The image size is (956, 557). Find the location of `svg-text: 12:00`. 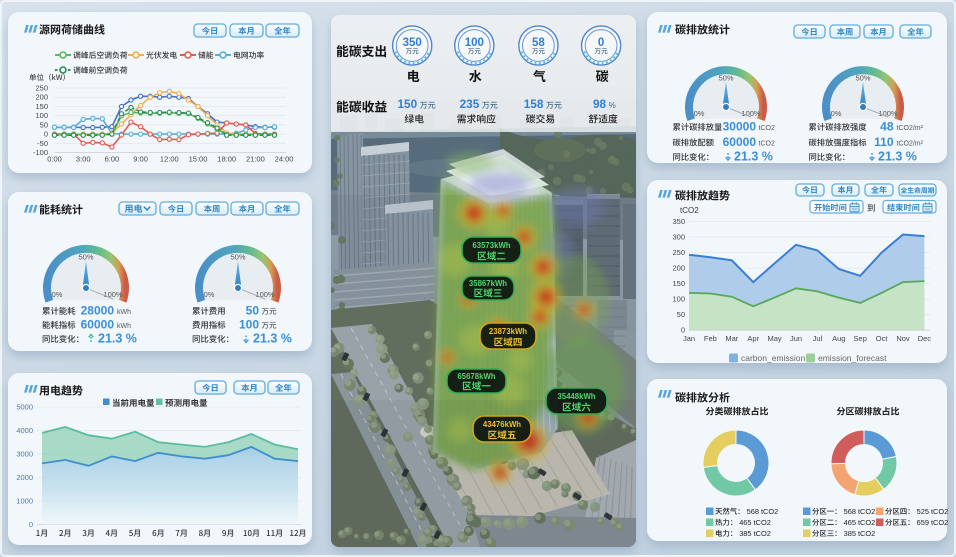

svg-text: 12:00 is located at coordinates (169, 159).